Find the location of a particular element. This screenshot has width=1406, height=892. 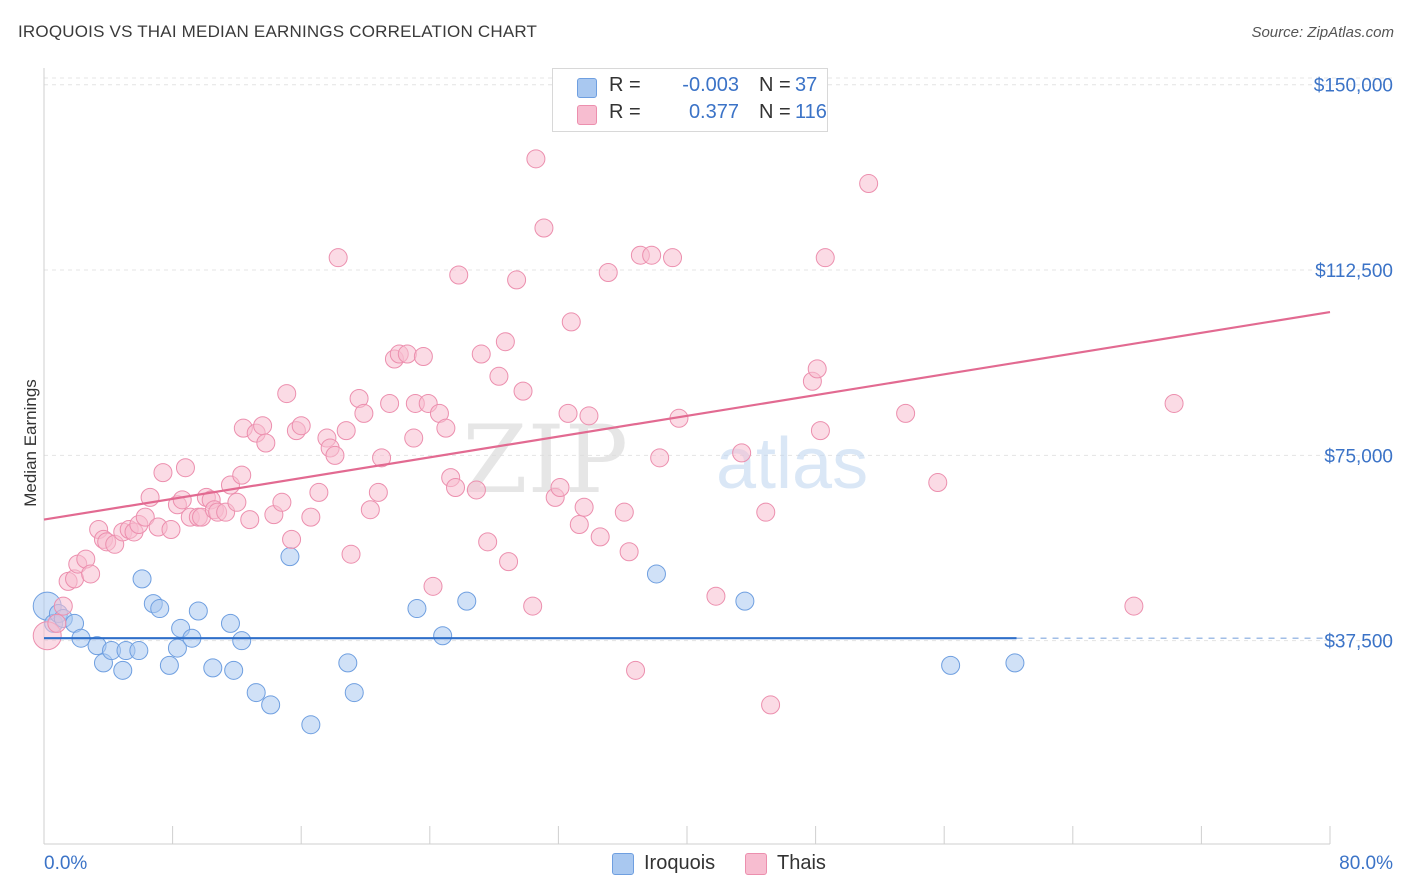

watermark-layer: ZIP atlas is located at coordinates (665, 460).